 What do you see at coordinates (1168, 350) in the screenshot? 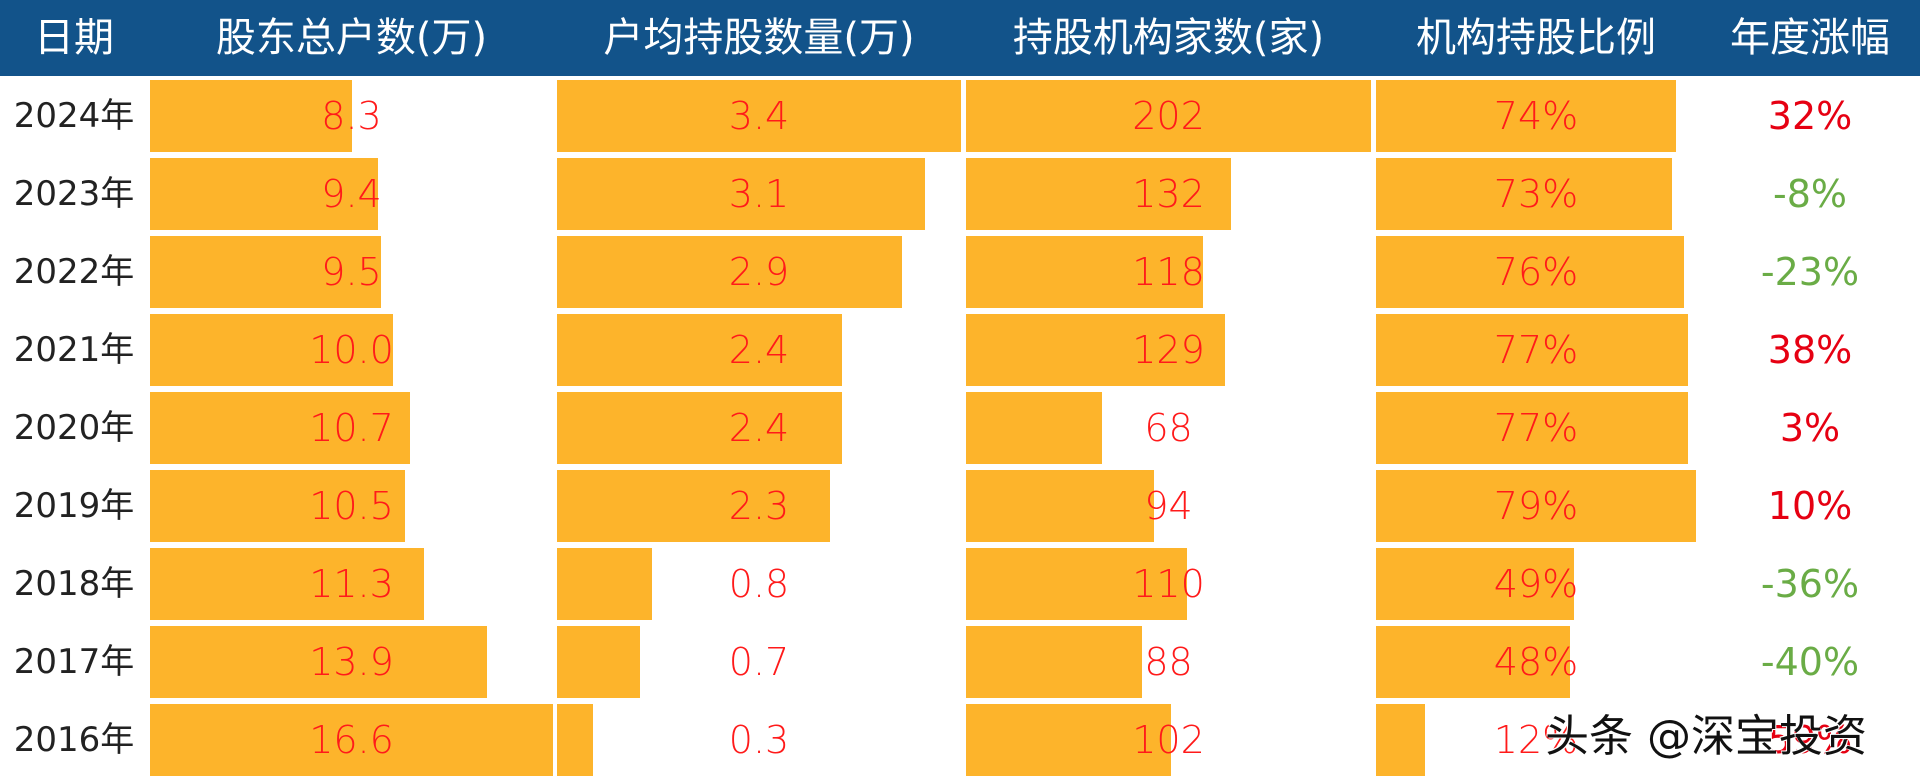
I see `cell-inst-count: 129` at bounding box center [1168, 350].